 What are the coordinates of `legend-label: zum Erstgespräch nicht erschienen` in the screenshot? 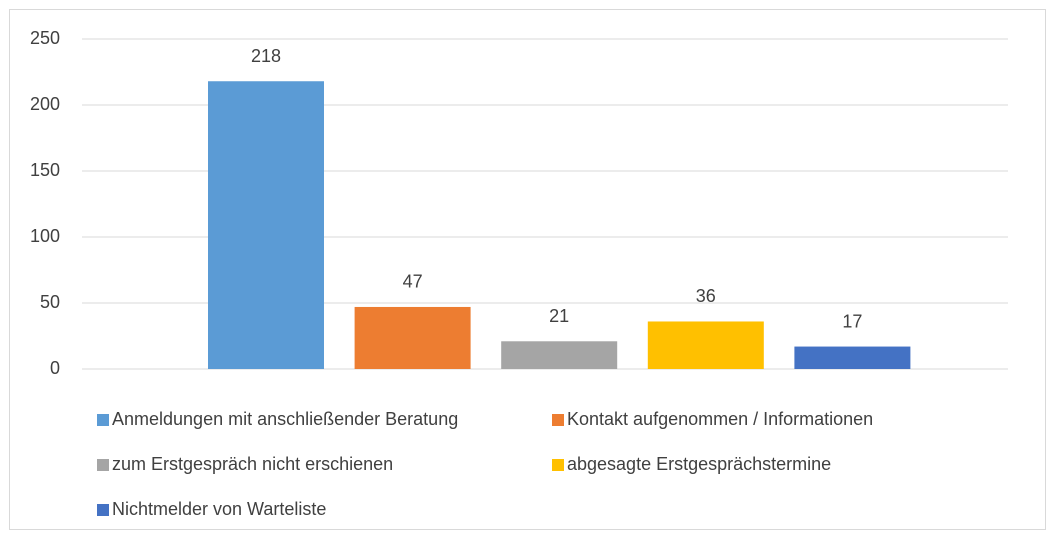 It's located at (252, 464).